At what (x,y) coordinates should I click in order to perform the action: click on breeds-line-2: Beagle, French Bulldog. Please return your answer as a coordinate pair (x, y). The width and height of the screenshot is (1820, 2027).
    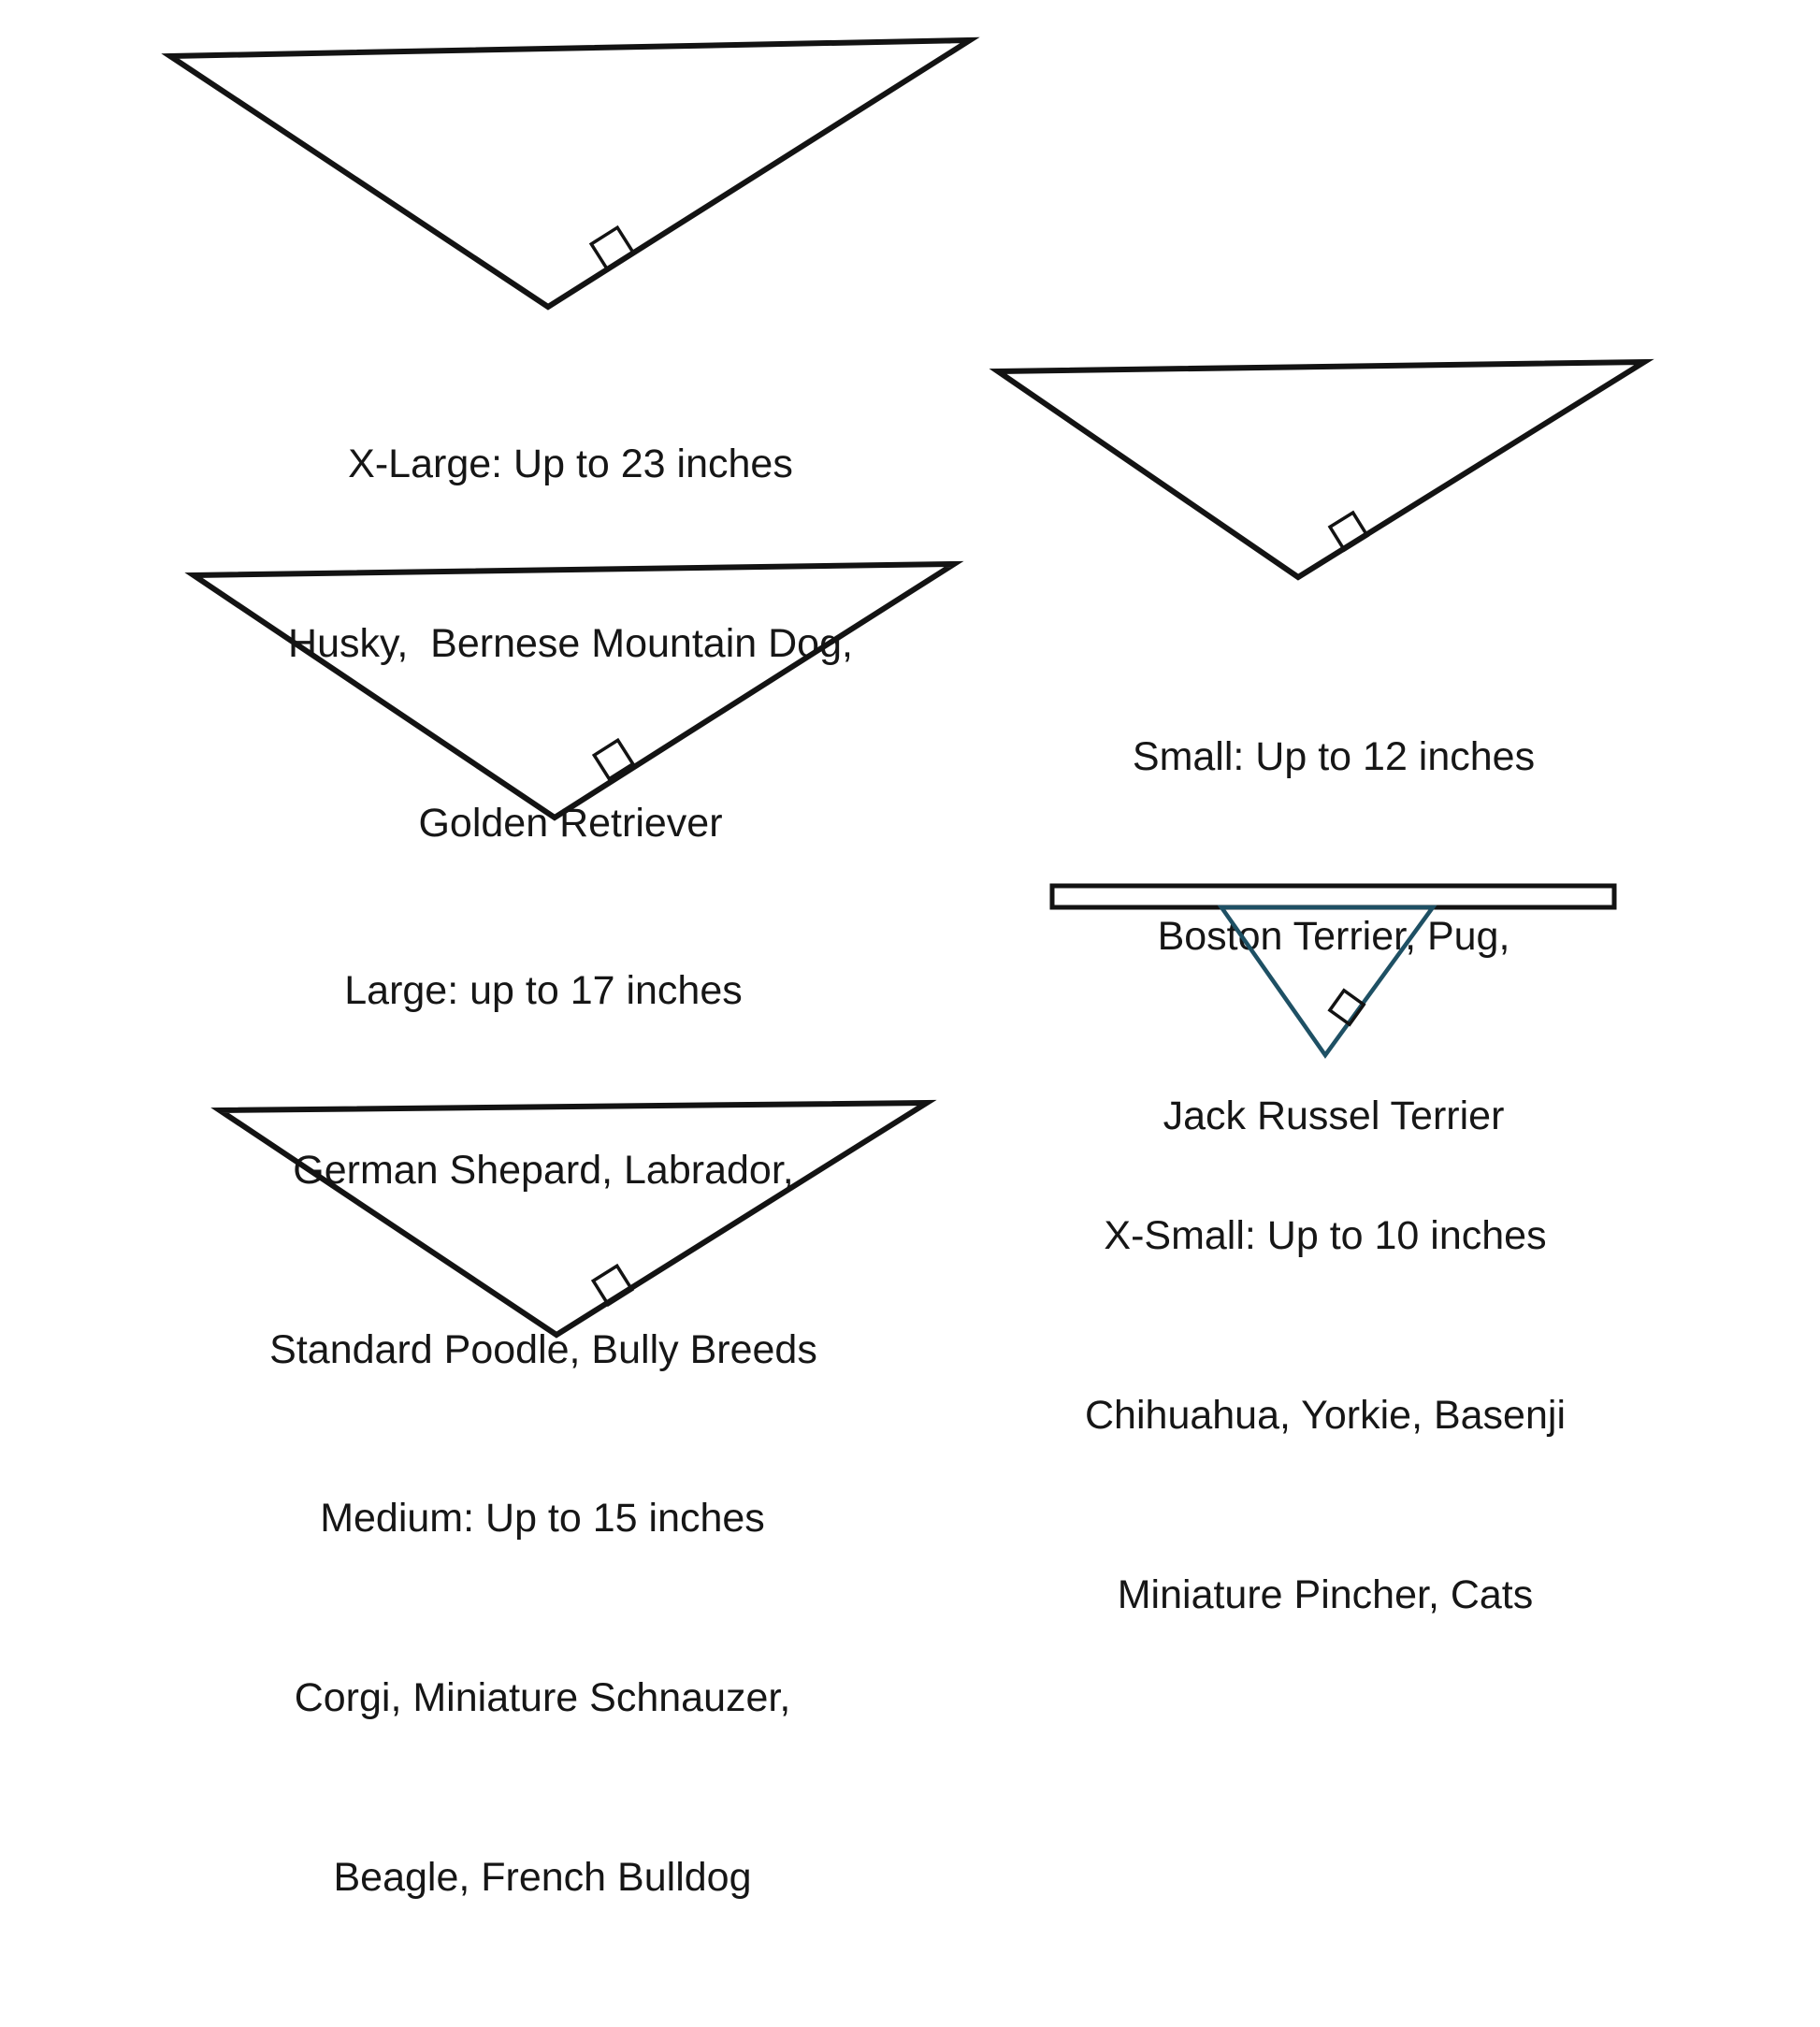
    Looking at the image, I should click on (542, 1877).